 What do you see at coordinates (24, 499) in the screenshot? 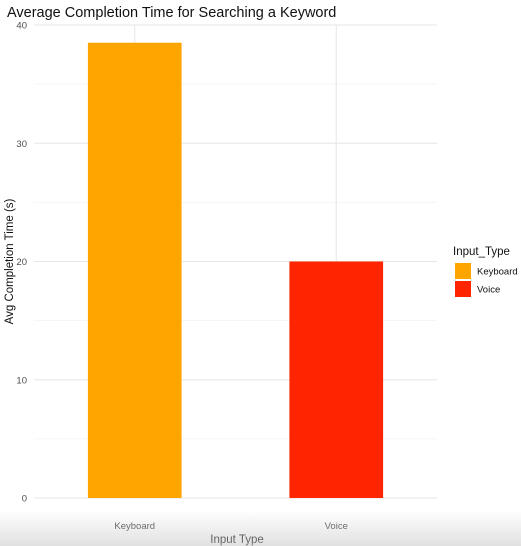
I see `y-tick-label: 0` at bounding box center [24, 499].